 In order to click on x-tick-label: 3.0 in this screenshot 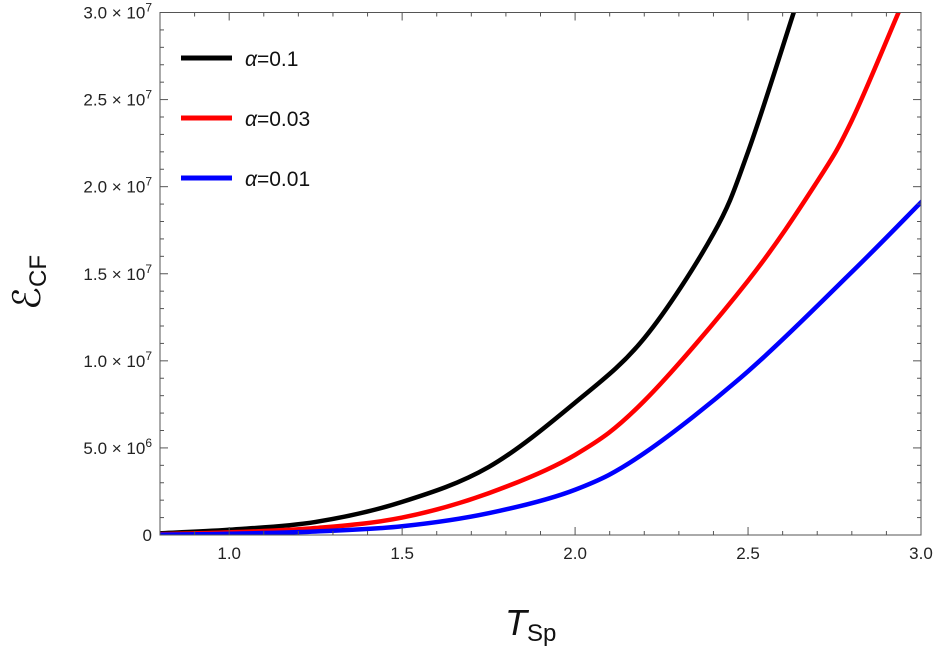, I will do `click(921, 553)`.